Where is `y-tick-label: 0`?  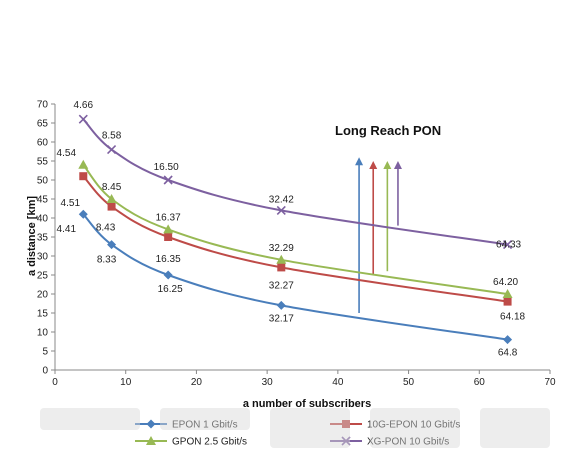
y-tick-label: 0 is located at coordinates (45, 371).